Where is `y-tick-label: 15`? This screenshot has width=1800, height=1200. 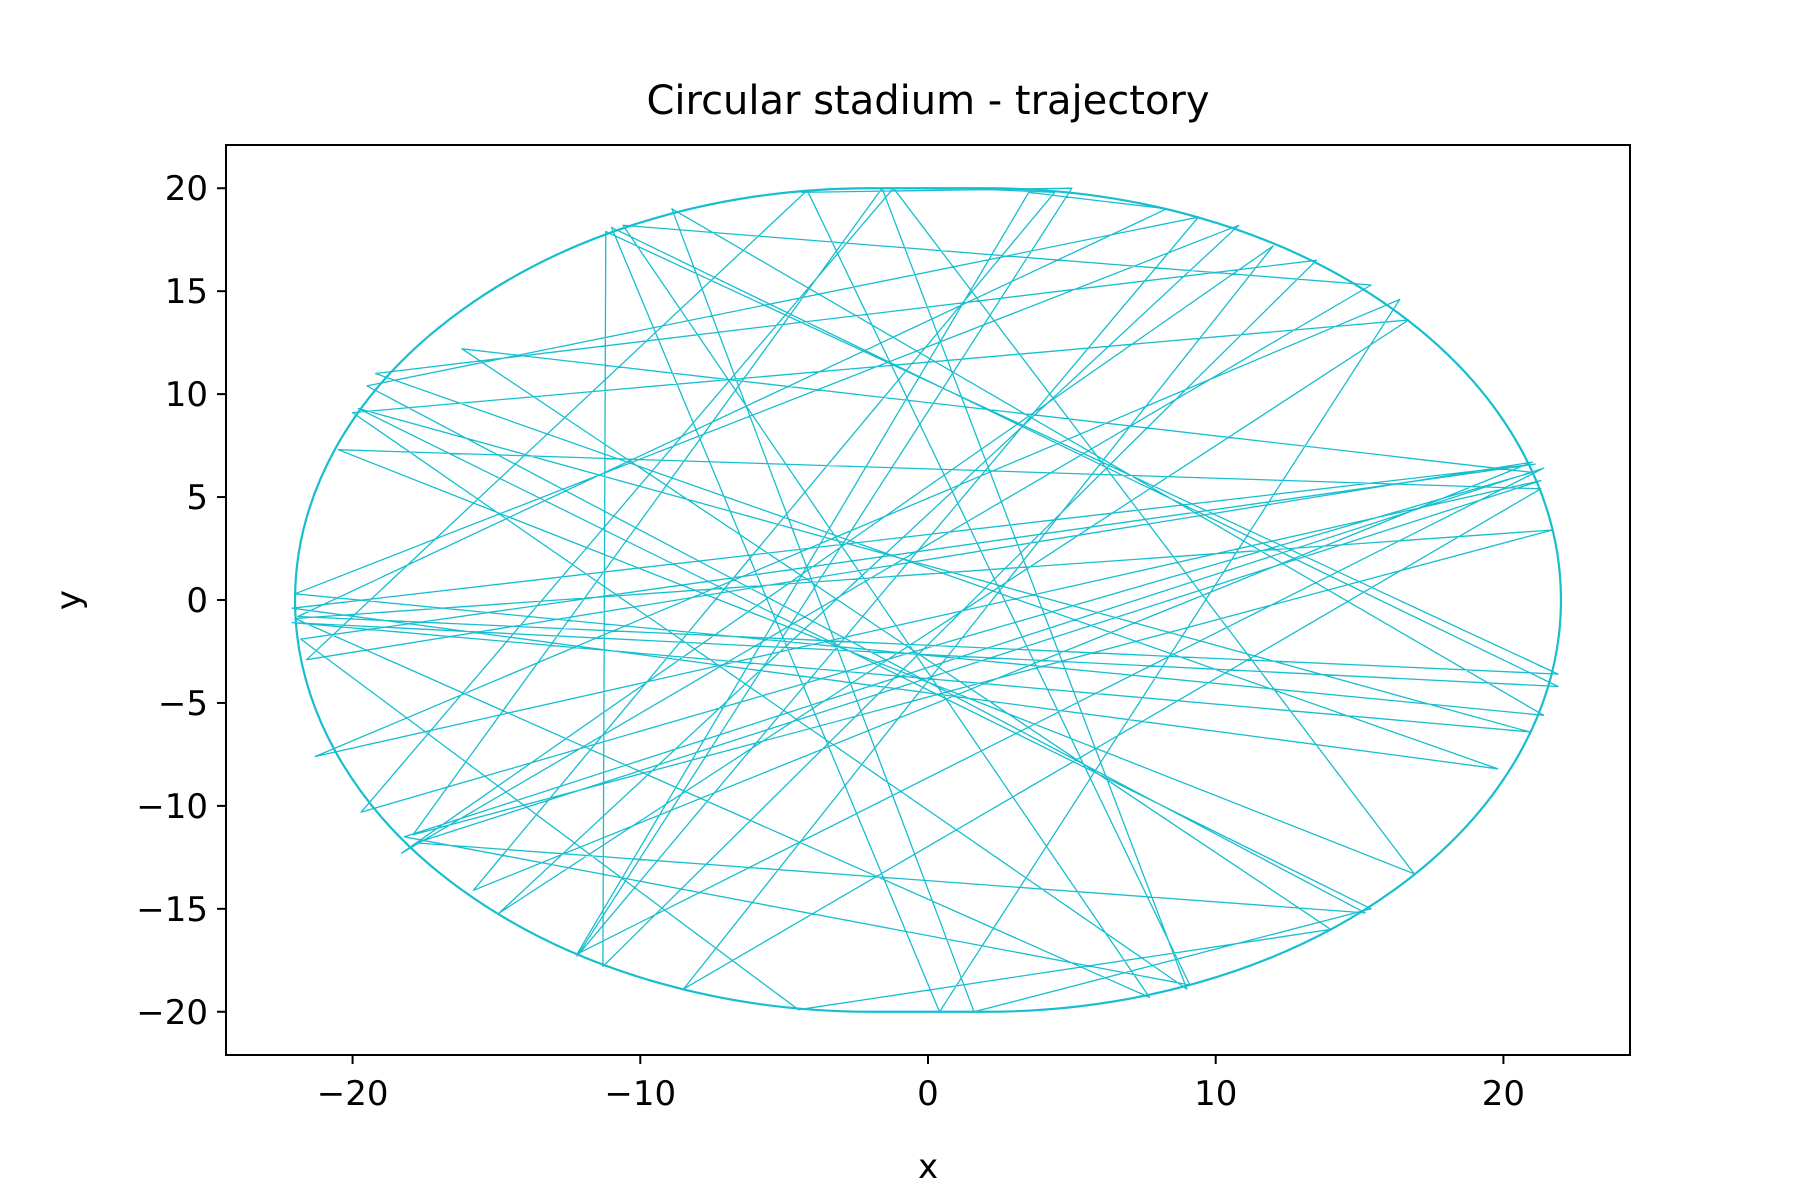 y-tick-label: 15 is located at coordinates (186, 292).